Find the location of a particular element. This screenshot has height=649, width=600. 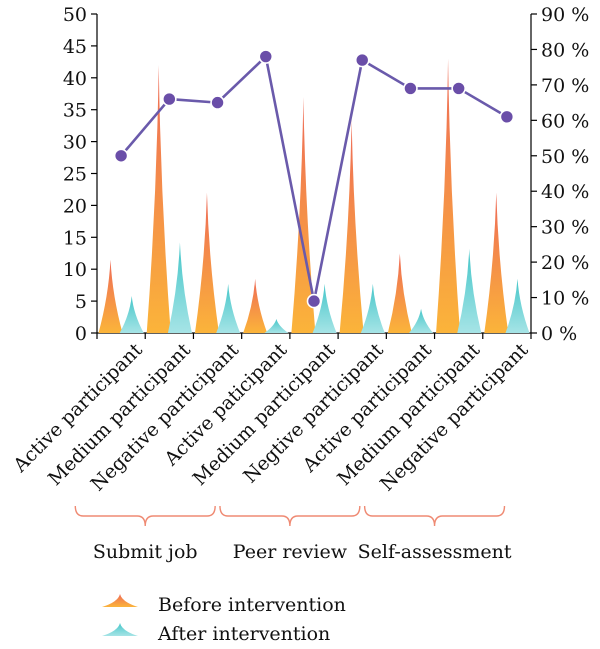

left-tick-label: 40 is located at coordinates (75, 79).